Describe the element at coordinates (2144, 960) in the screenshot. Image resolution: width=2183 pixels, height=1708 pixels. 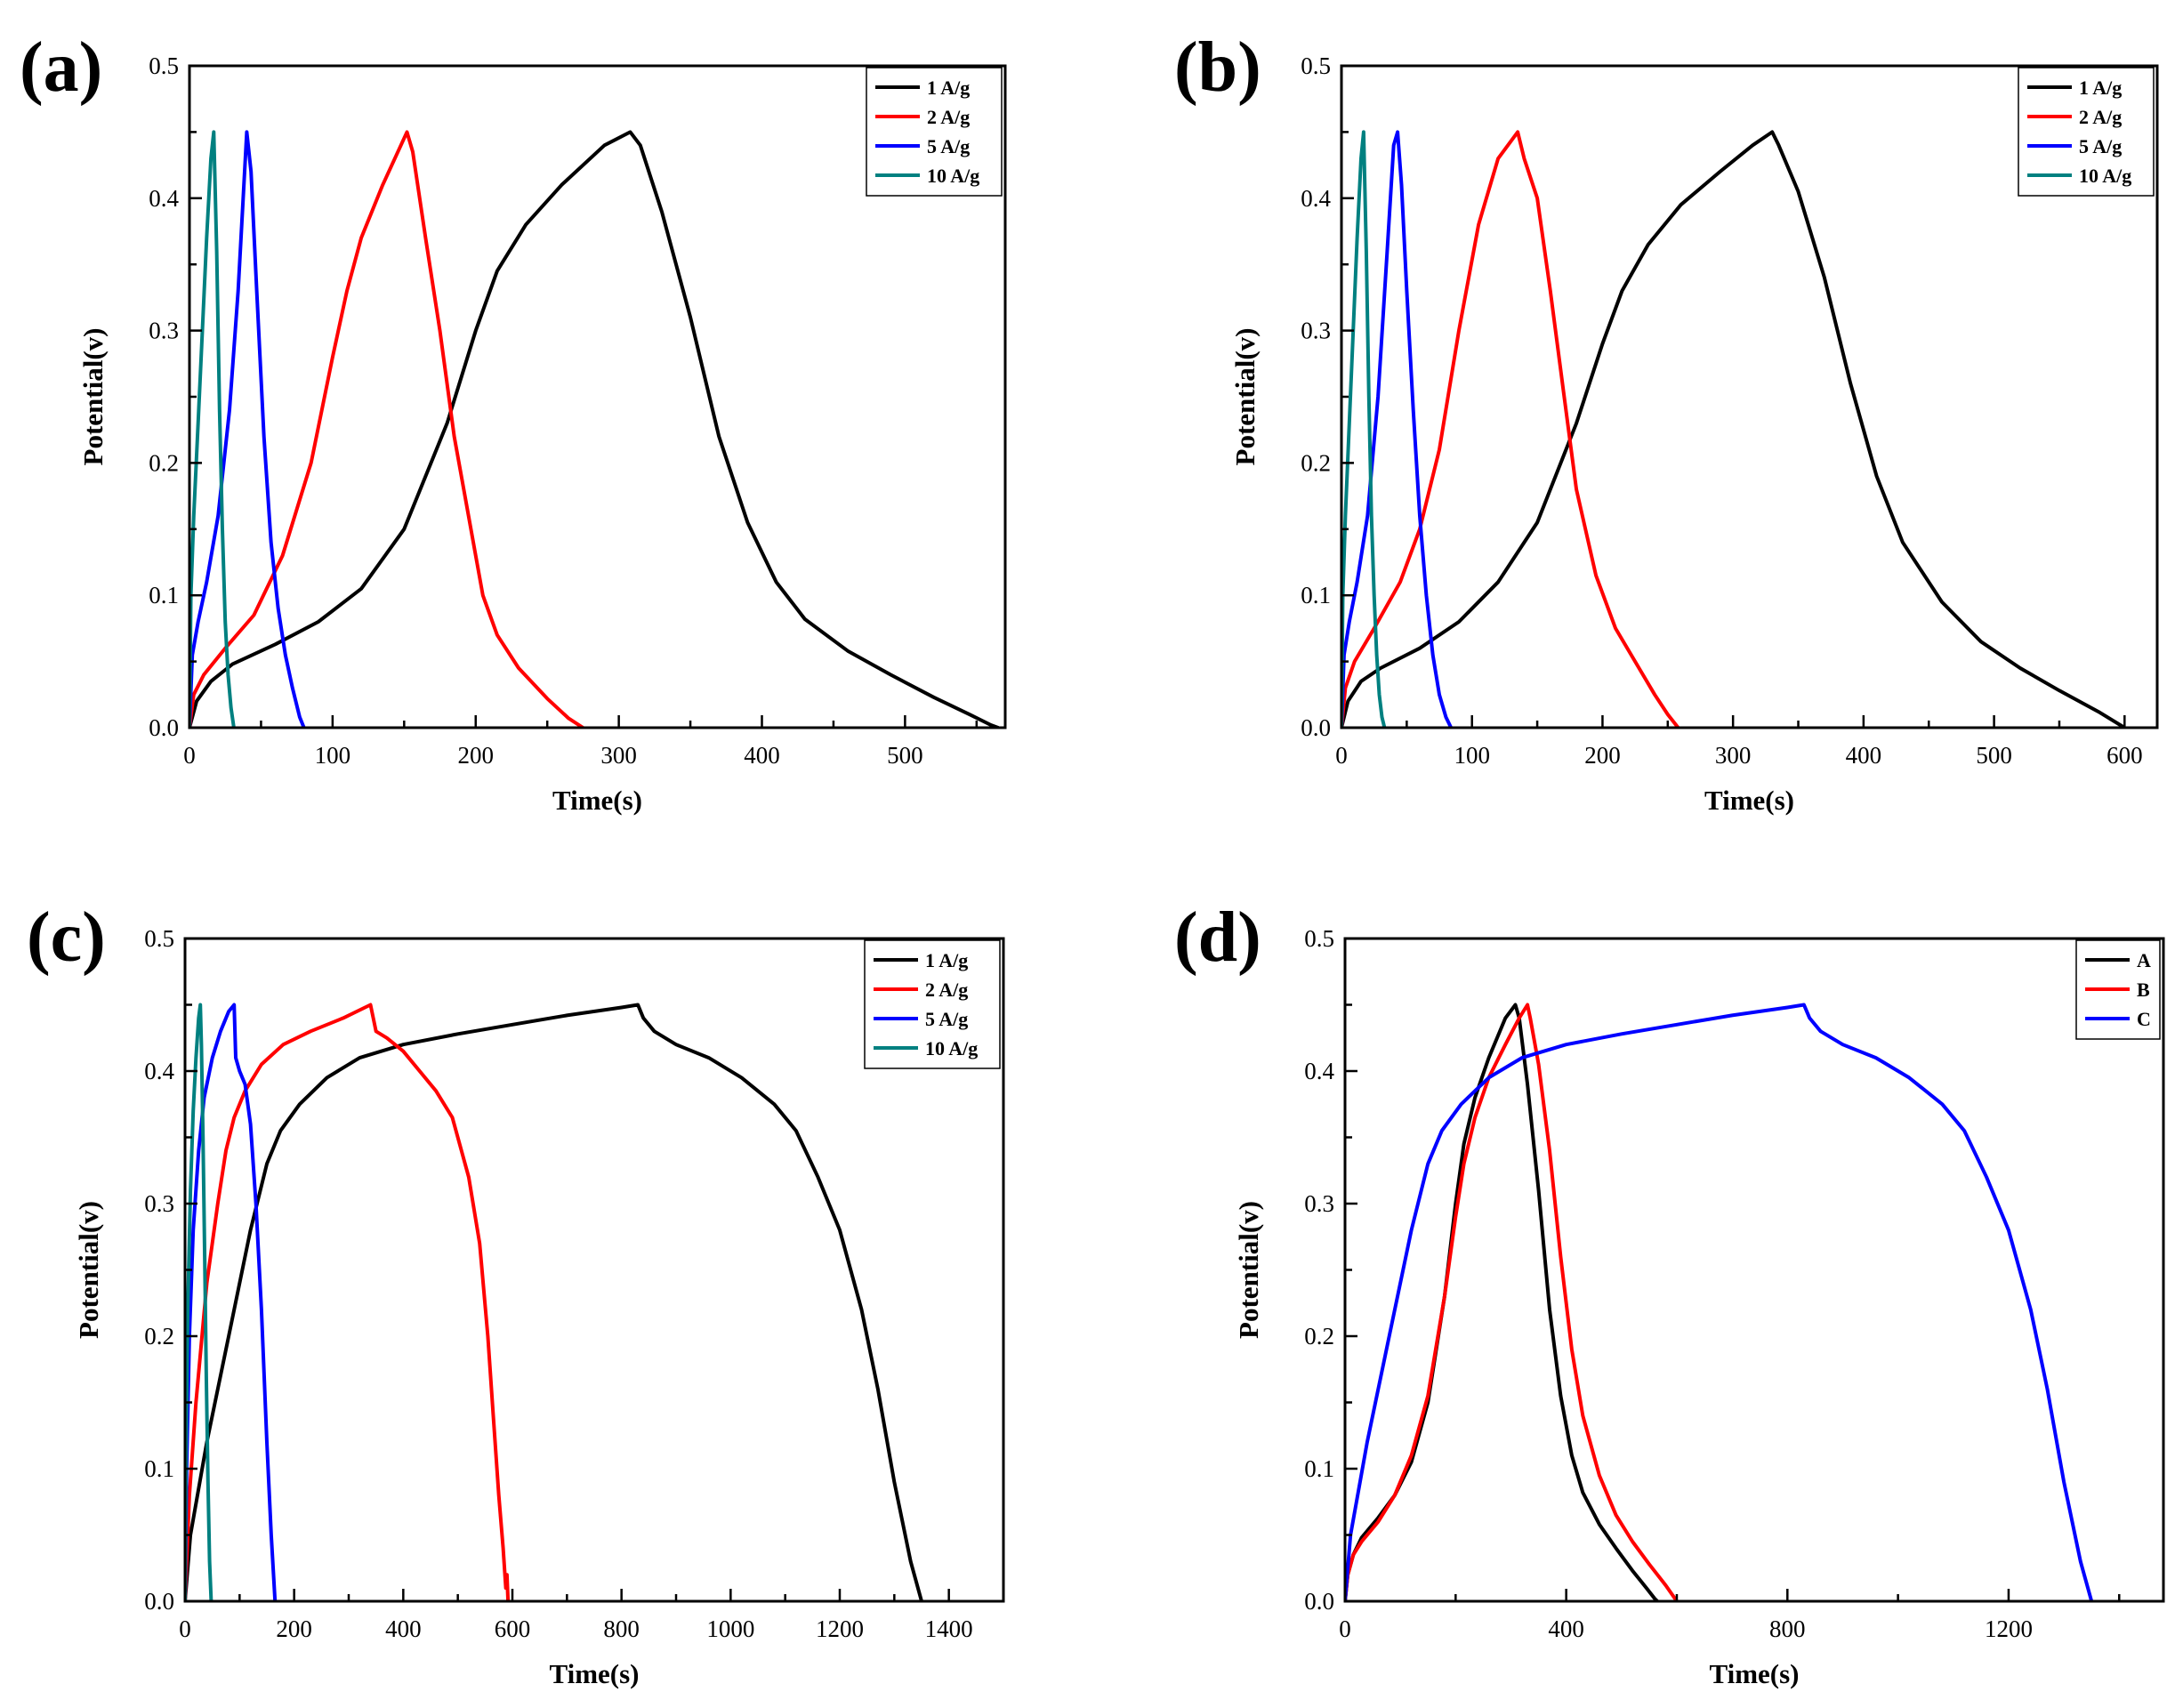
I see `legend-label: A` at that location.